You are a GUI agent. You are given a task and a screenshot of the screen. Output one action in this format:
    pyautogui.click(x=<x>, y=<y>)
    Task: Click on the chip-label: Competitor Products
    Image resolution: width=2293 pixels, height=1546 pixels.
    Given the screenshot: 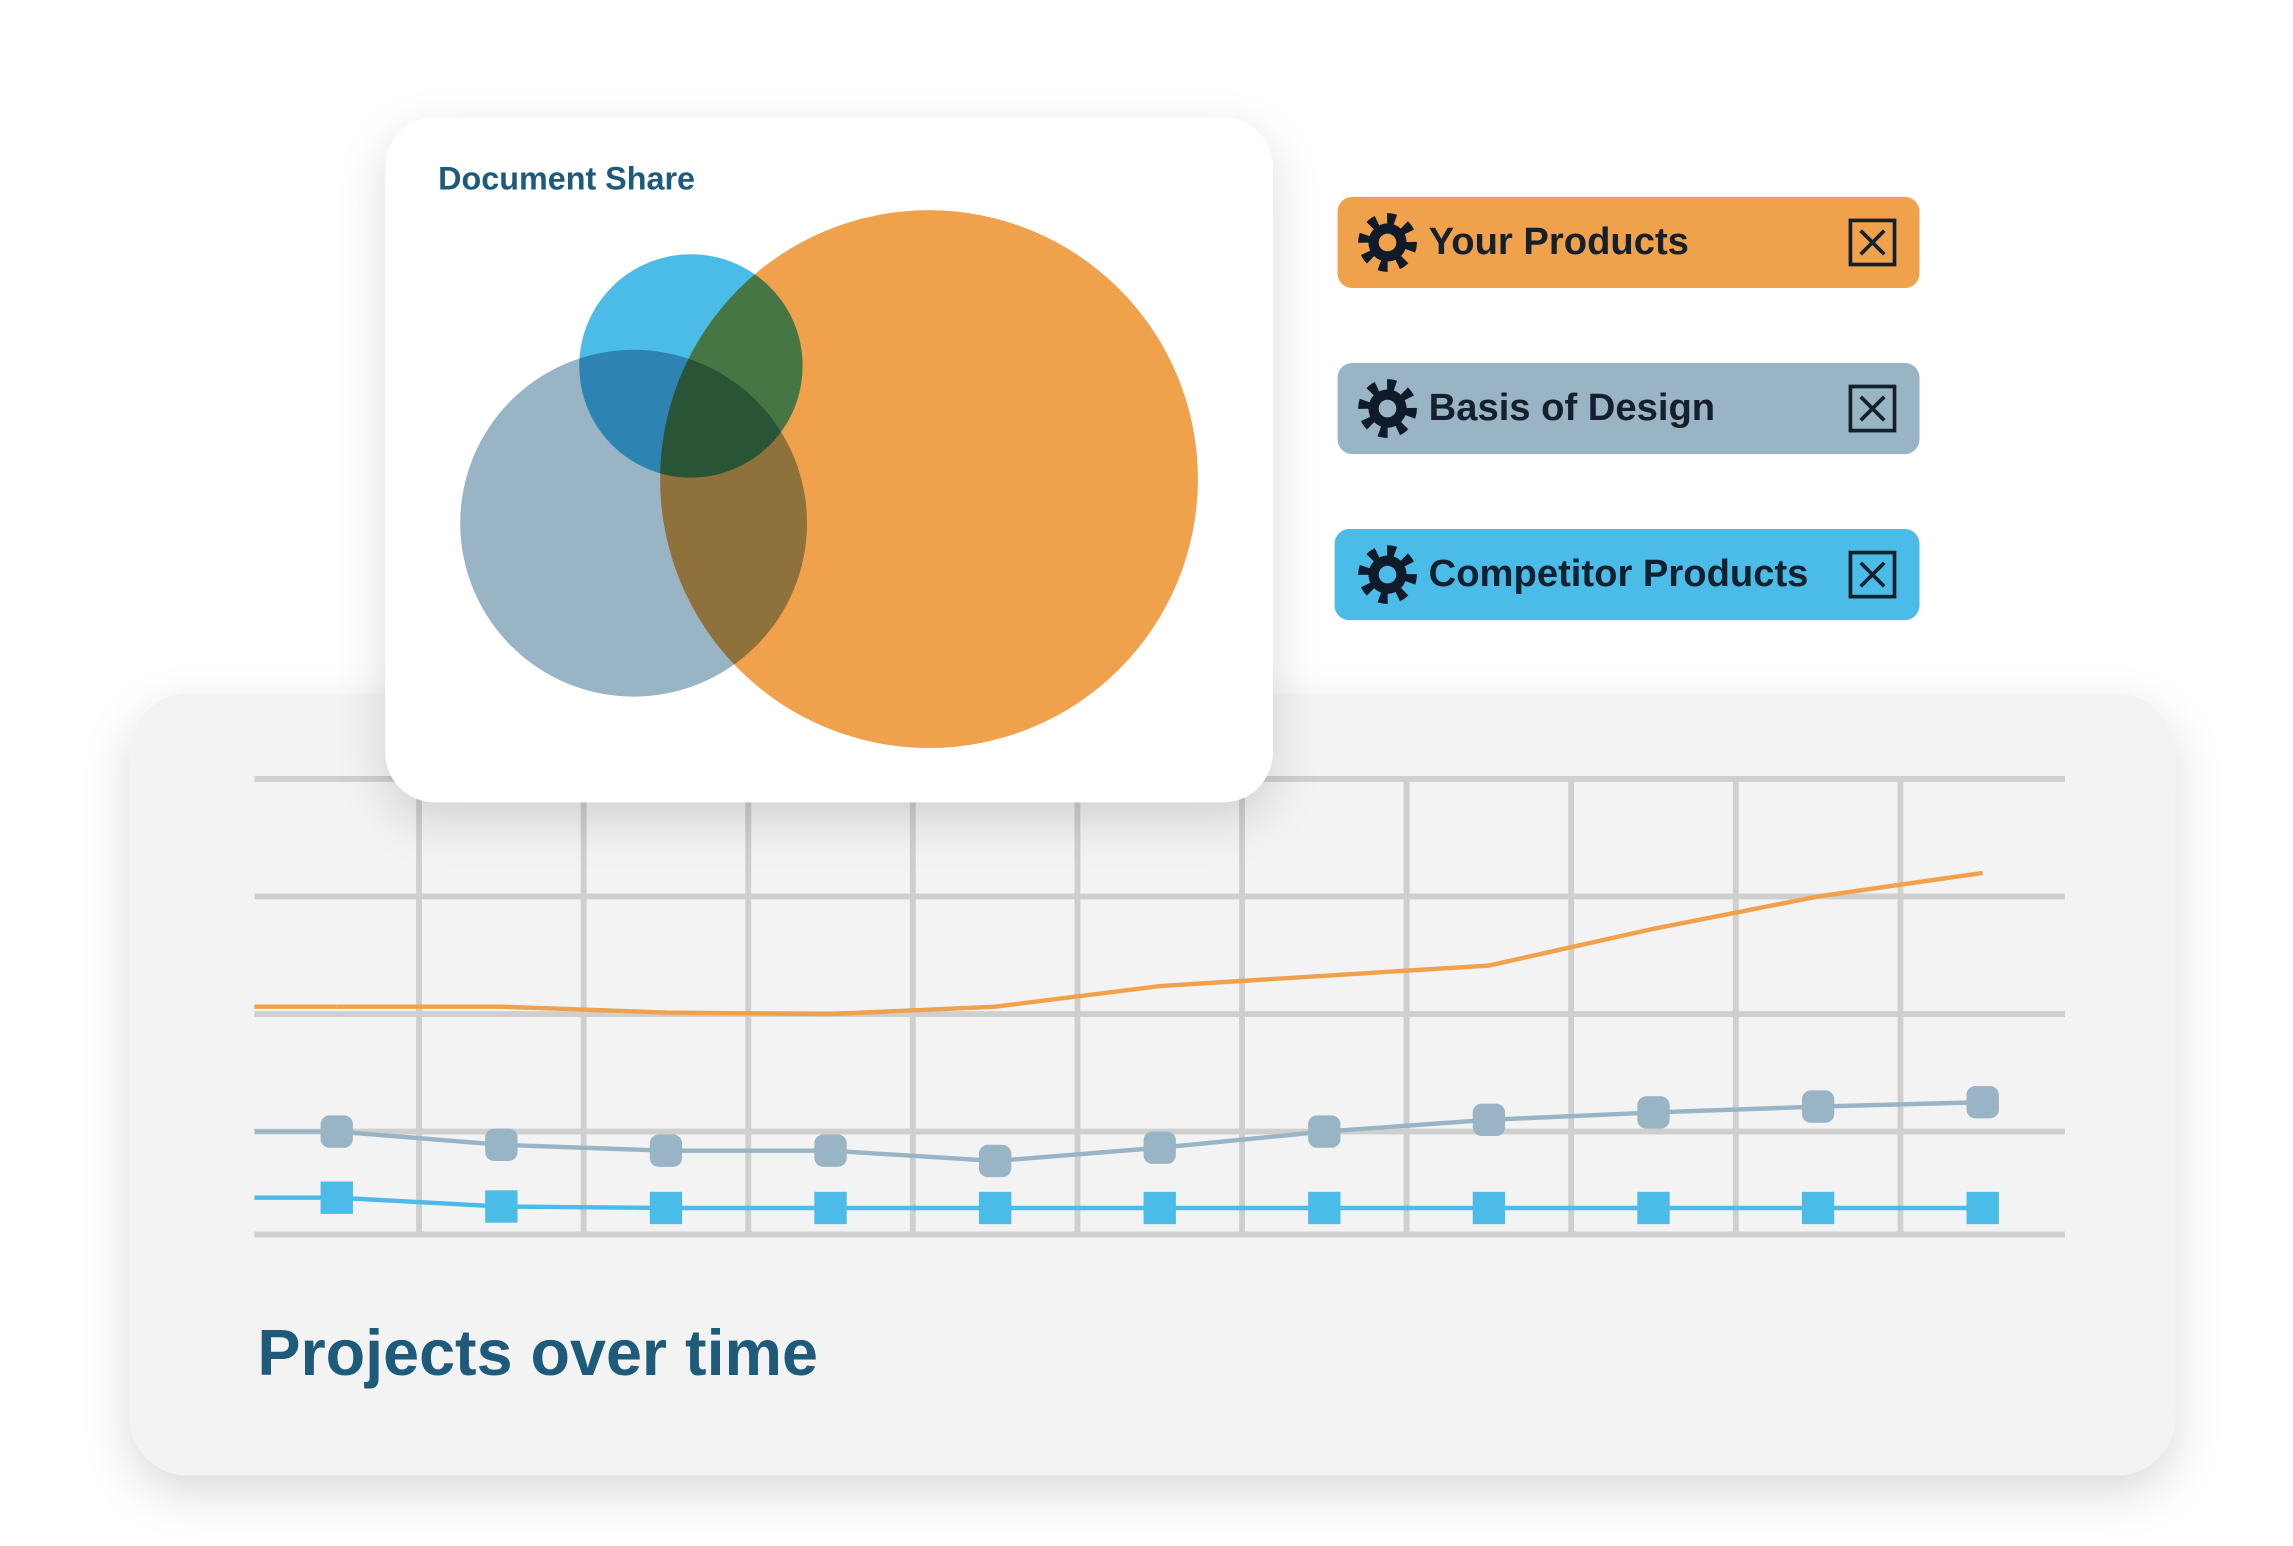 What is the action you would take?
    pyautogui.click(x=1619, y=573)
    